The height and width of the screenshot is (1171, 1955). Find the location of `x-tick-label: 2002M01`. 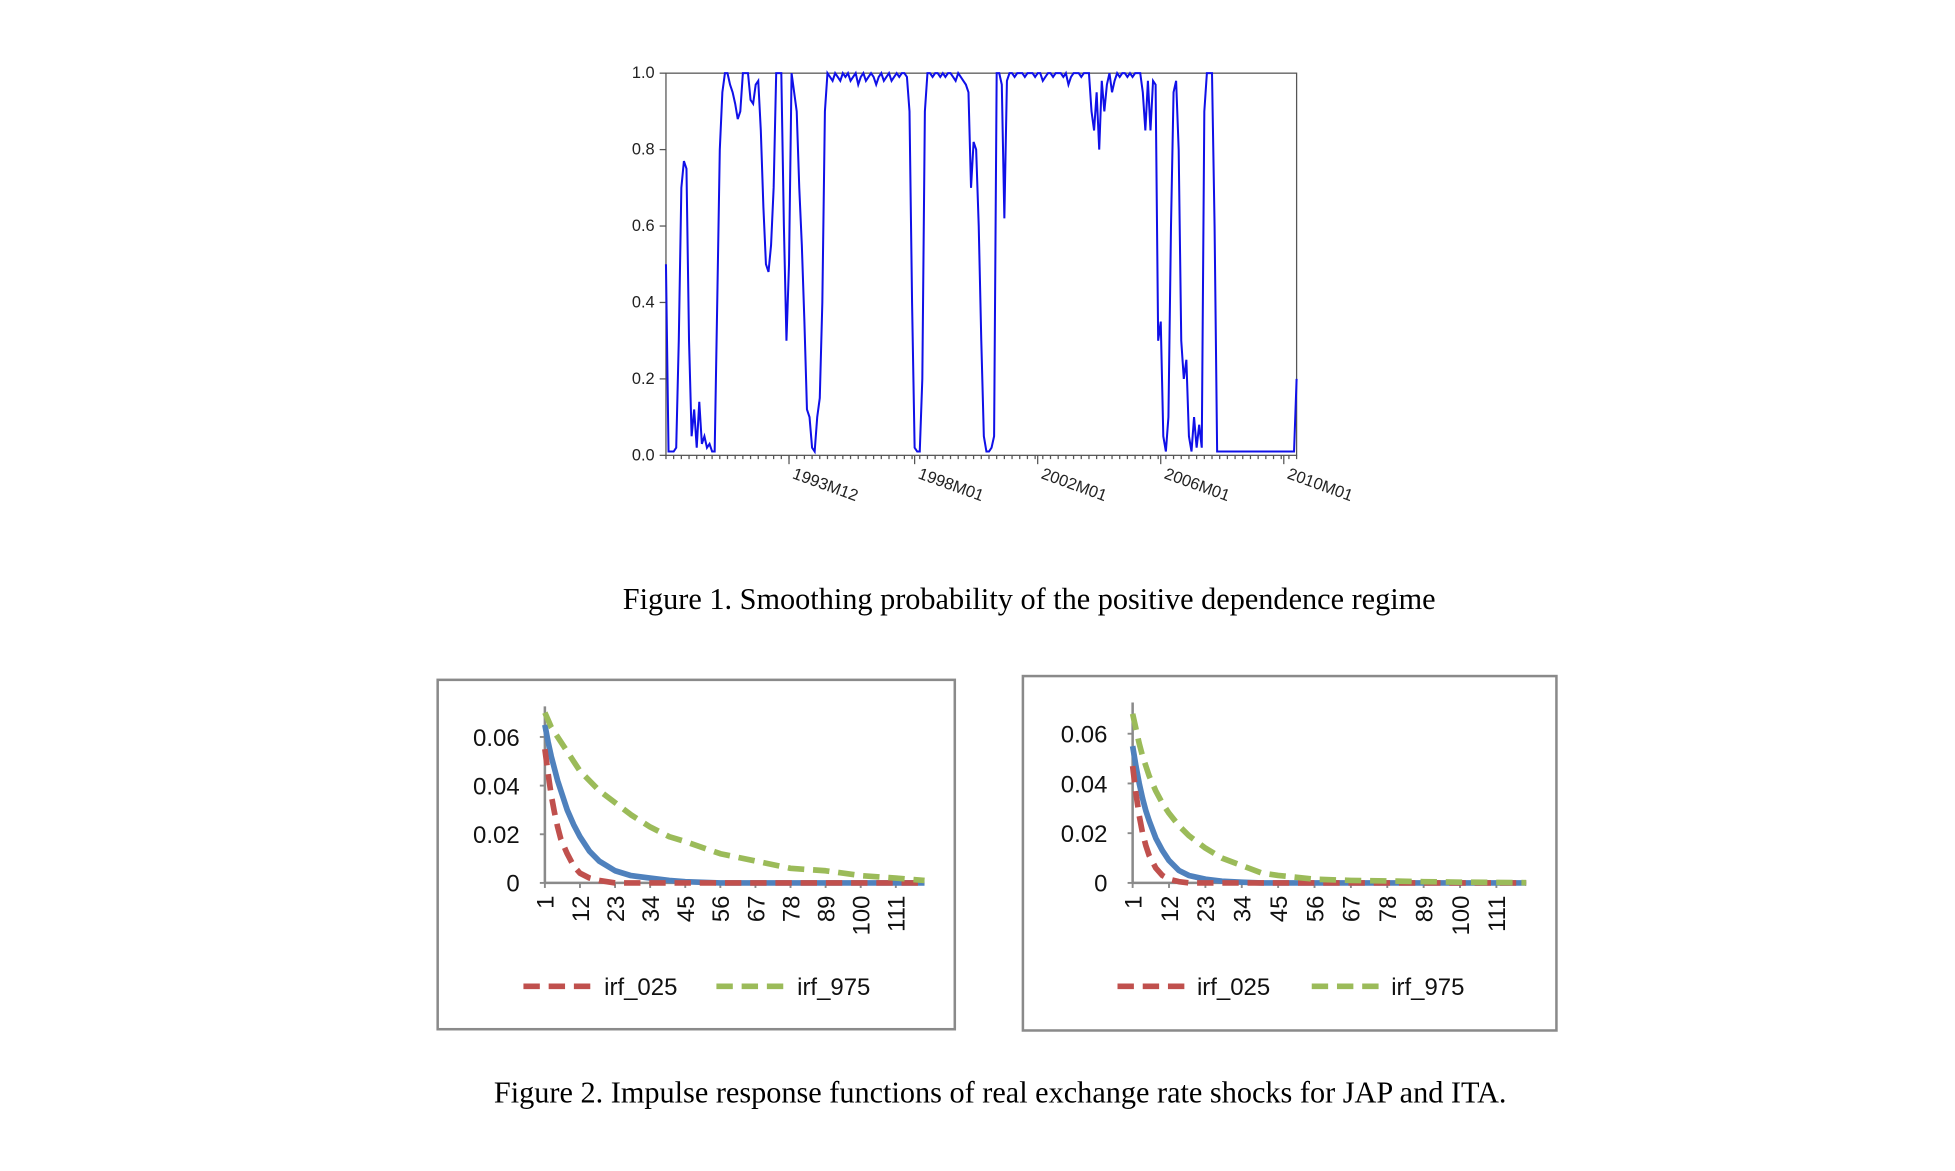

x-tick-label: 2002M01 is located at coordinates (1074, 485).